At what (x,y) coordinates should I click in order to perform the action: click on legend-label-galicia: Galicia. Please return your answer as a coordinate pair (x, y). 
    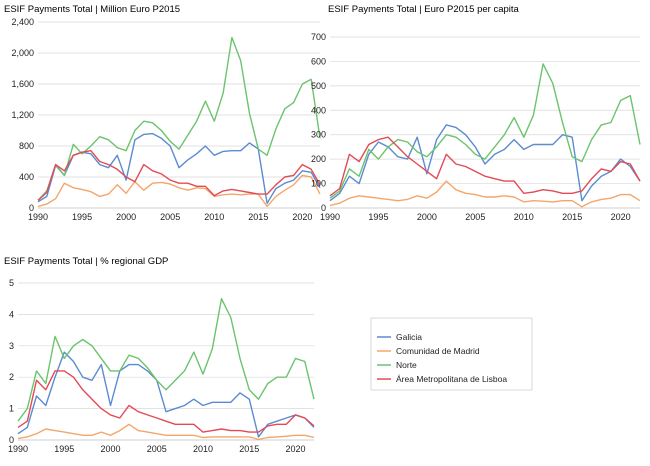
    Looking at the image, I should click on (409, 337).